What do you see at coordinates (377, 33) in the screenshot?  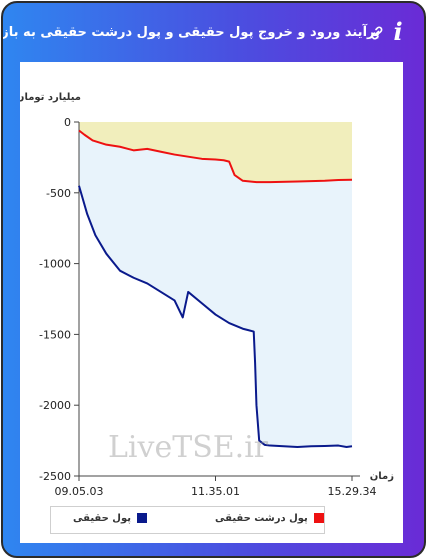 I see `link-icon` at bounding box center [377, 33].